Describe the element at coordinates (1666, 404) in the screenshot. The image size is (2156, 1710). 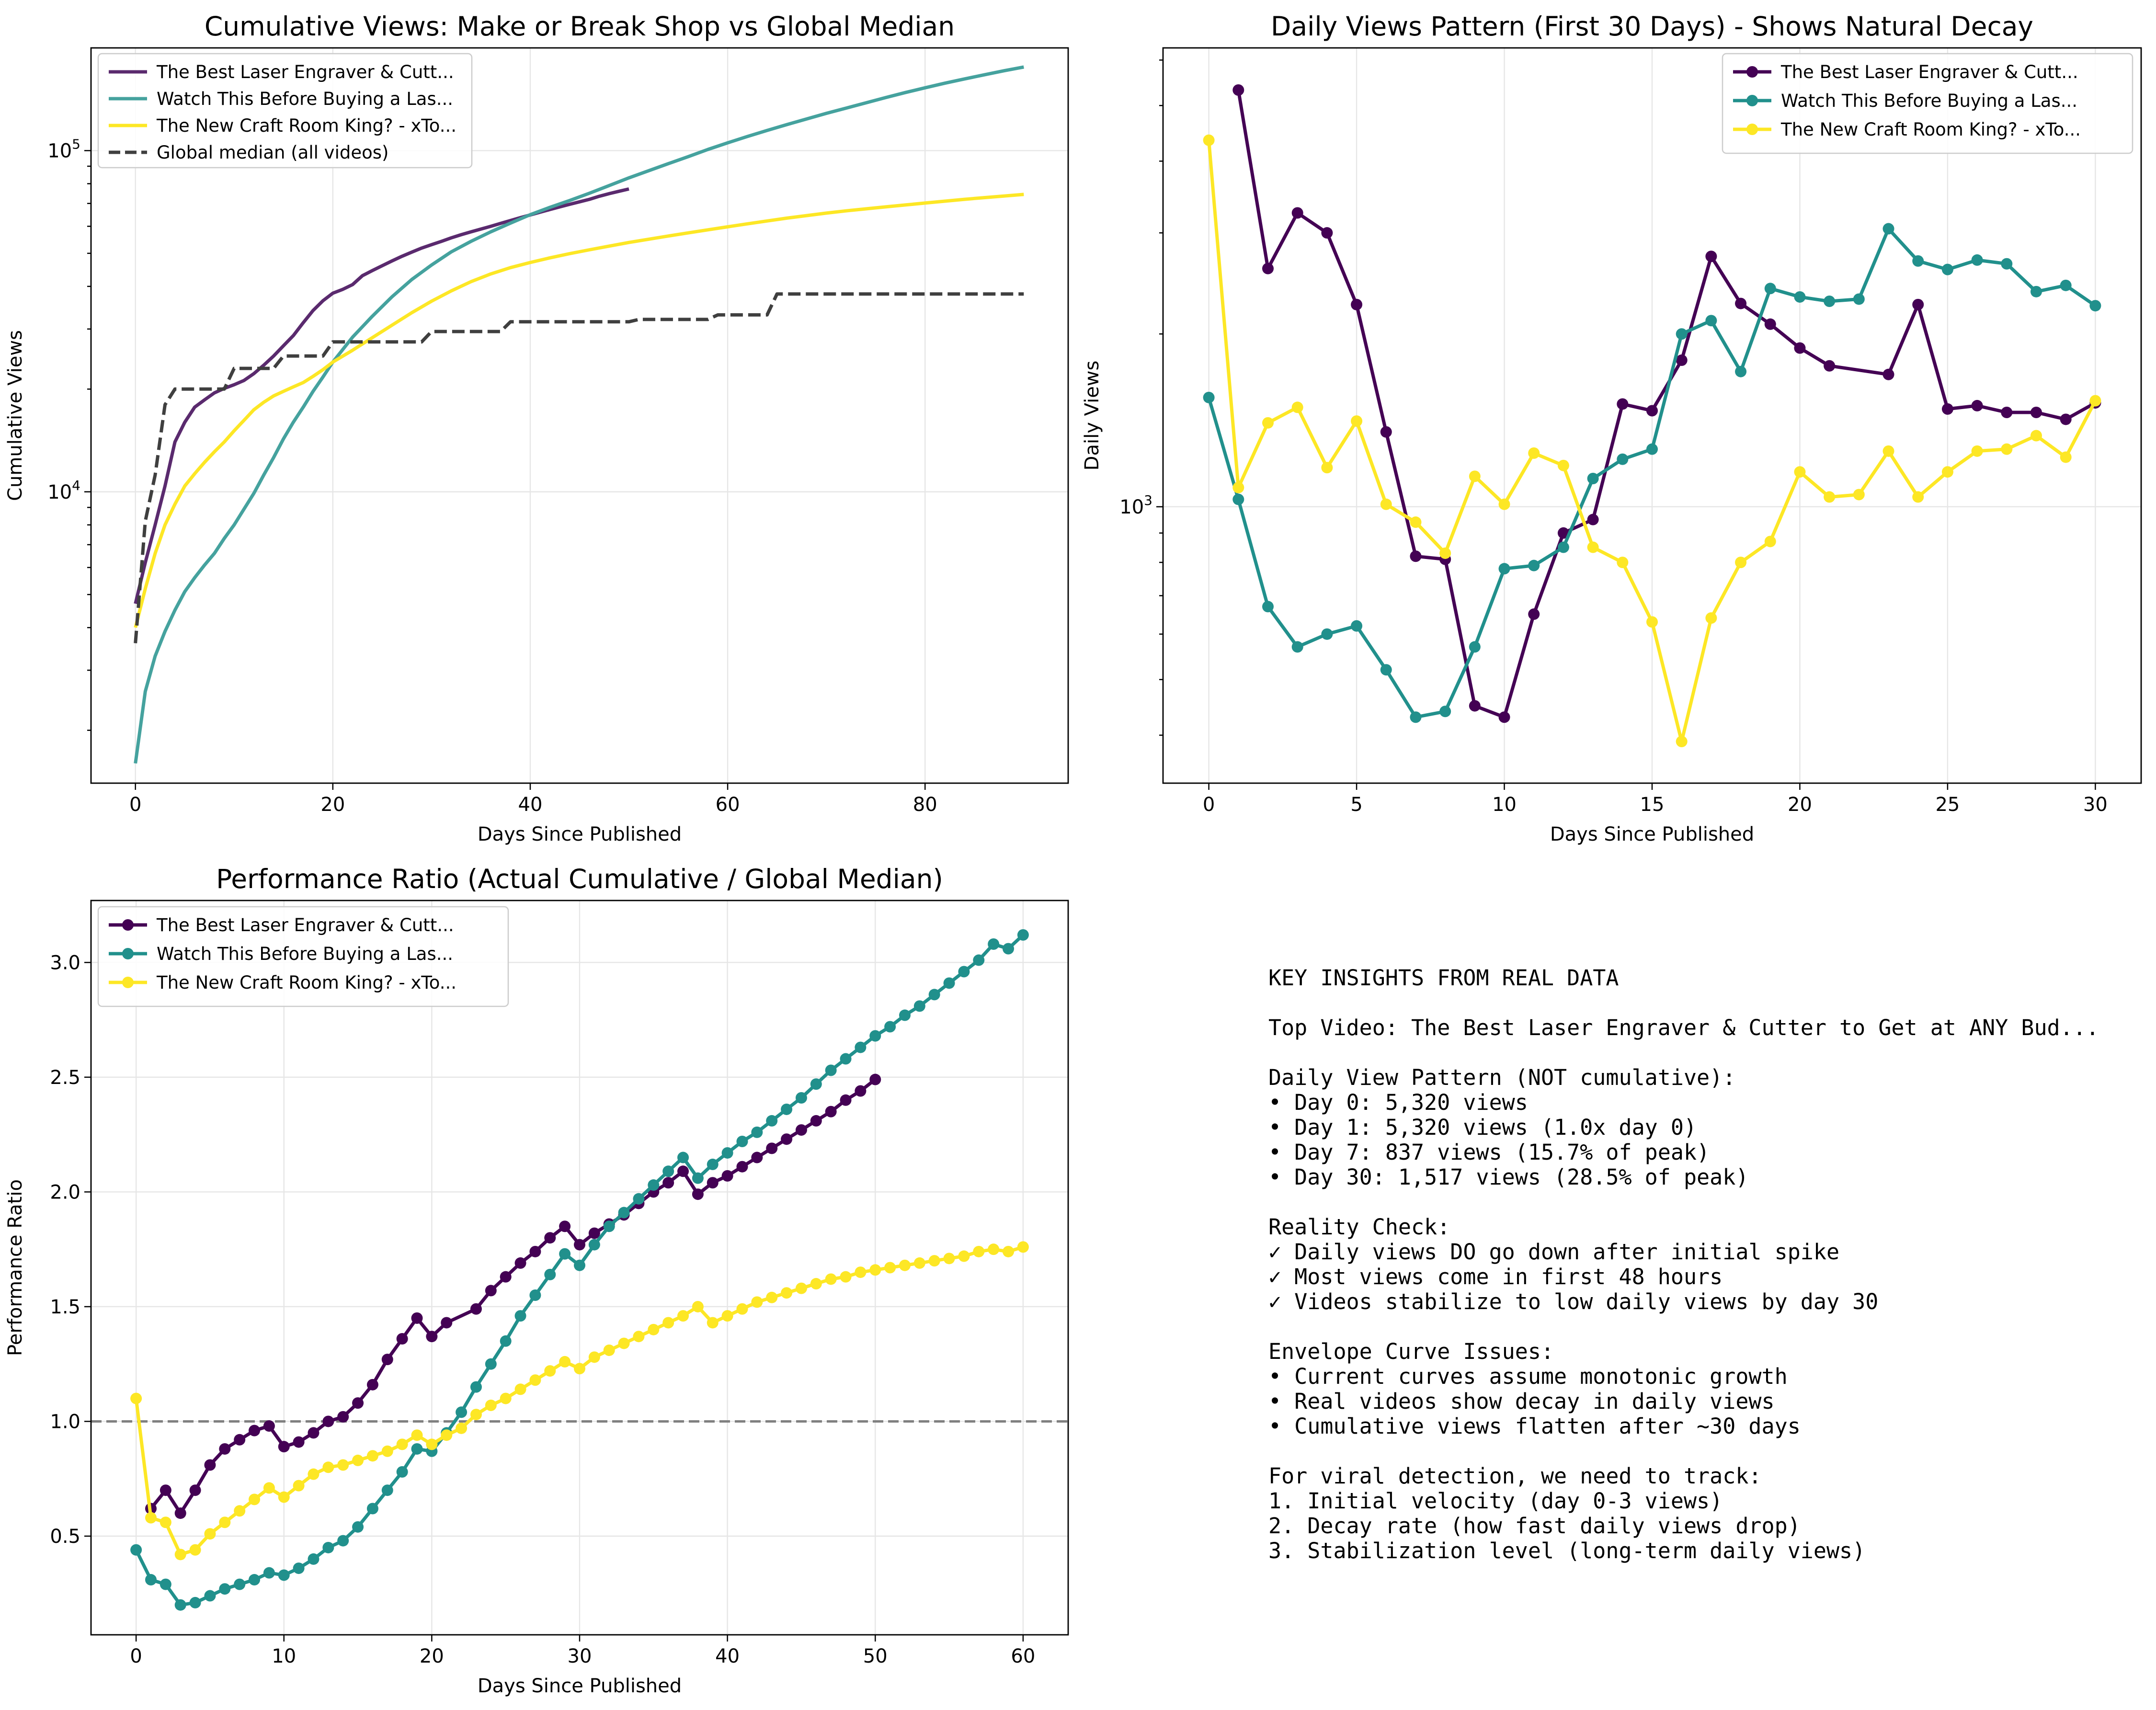
I see `series-line` at that location.